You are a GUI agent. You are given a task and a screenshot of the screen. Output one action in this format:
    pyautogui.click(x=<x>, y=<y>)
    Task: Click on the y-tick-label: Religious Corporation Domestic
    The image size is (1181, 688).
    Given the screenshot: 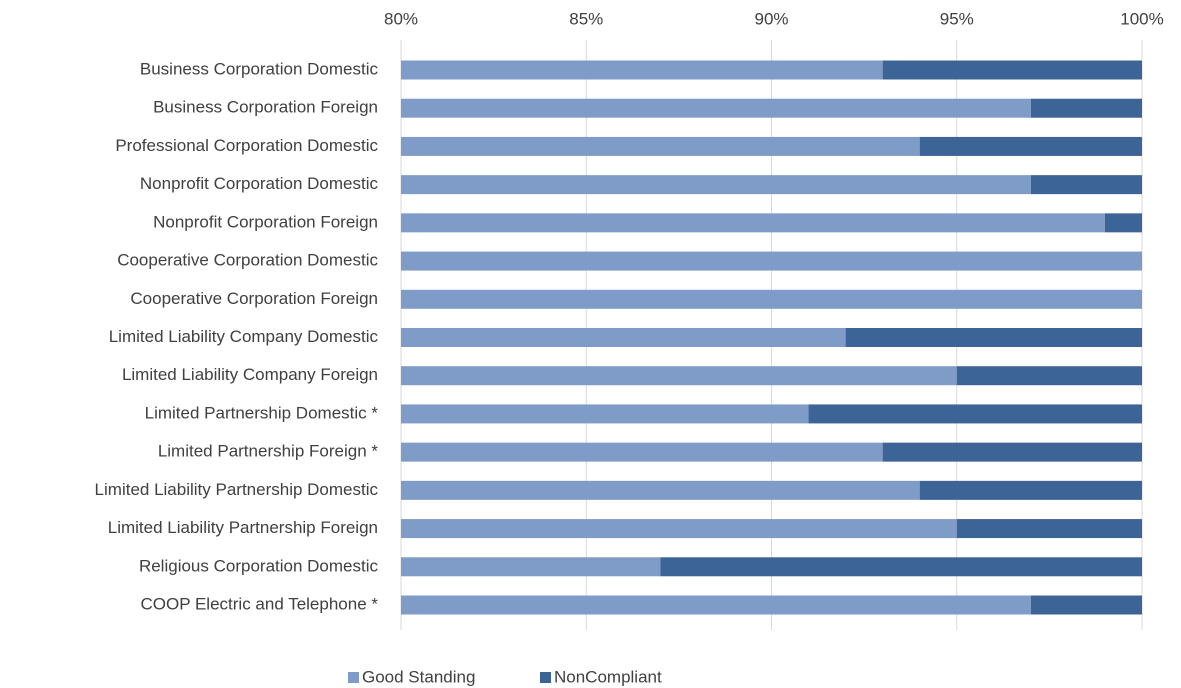 What is the action you would take?
    pyautogui.click(x=259, y=565)
    